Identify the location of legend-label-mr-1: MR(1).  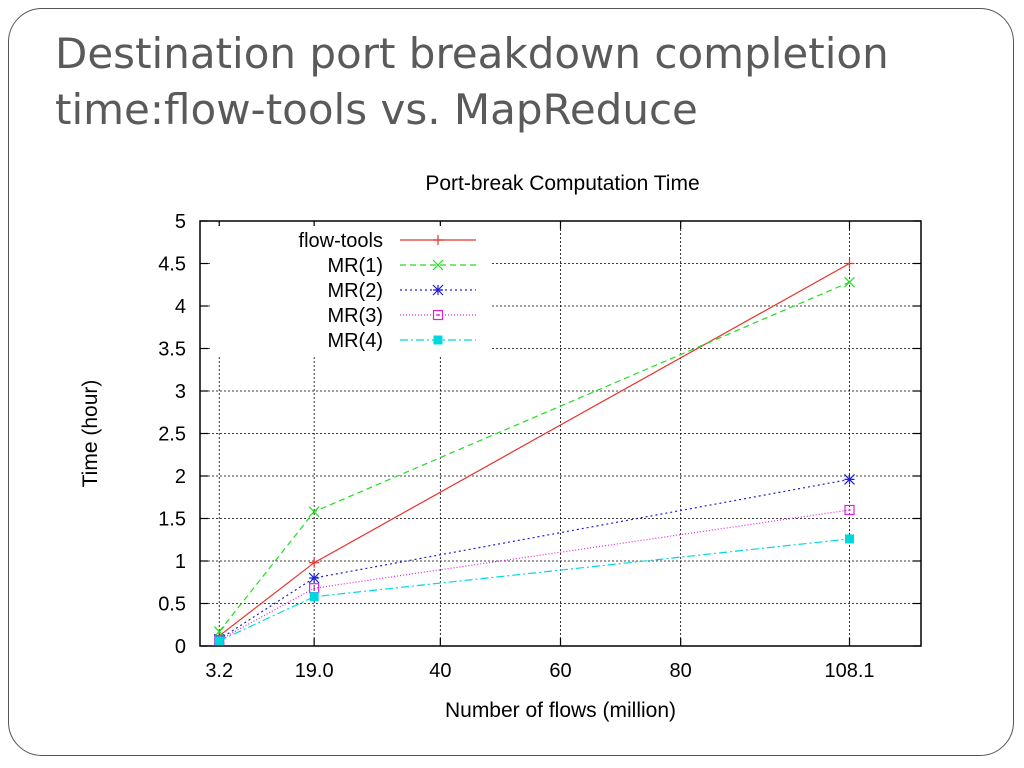
(355, 266).